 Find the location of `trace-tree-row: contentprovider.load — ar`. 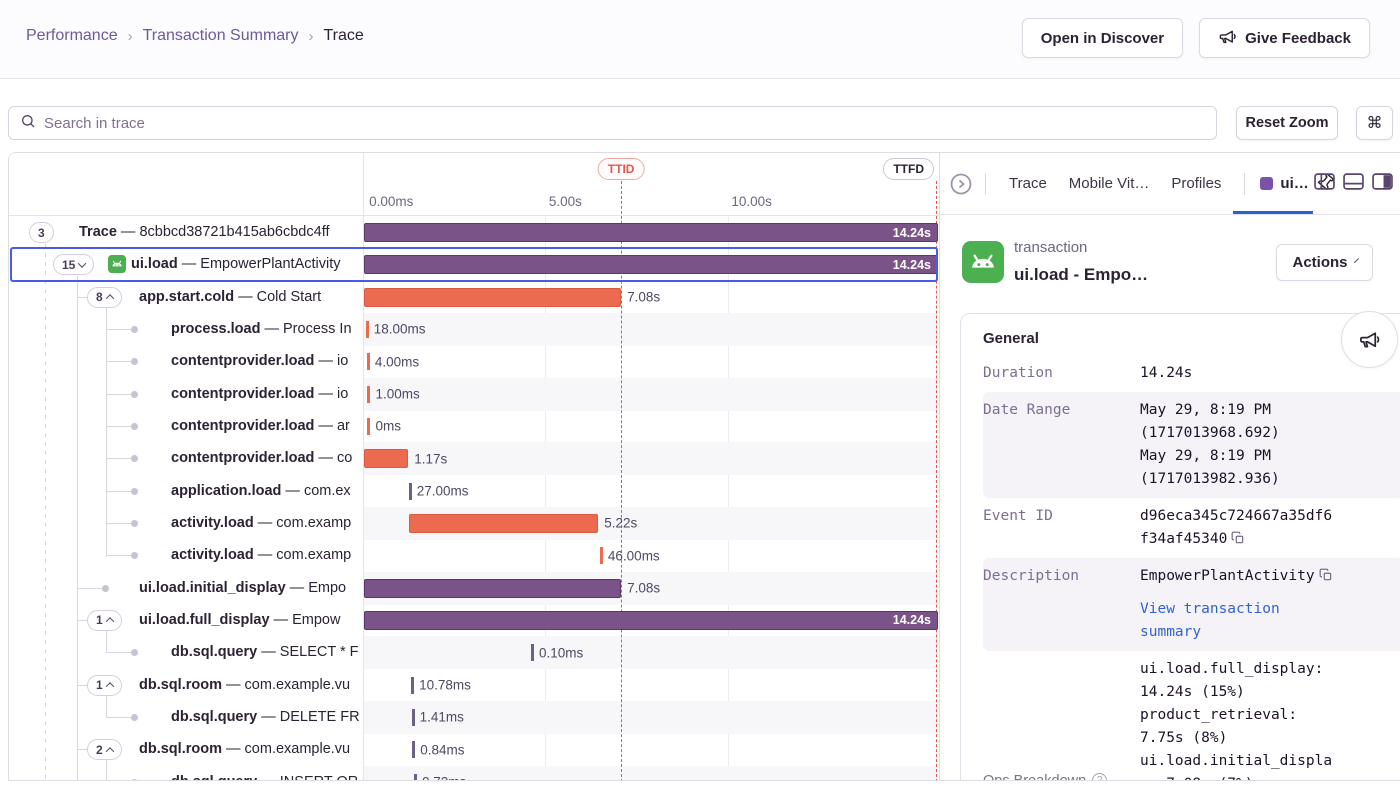

trace-tree-row: contentprovider.load — ar is located at coordinates (186, 426).